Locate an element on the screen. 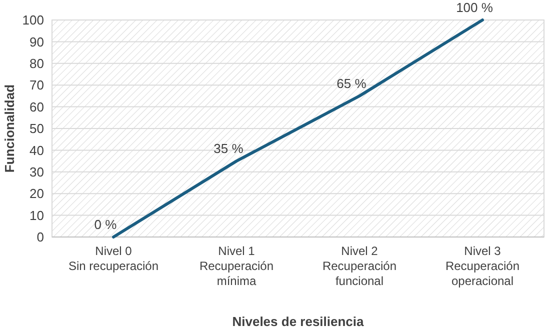  data-label: 65 % is located at coordinates (351, 83).